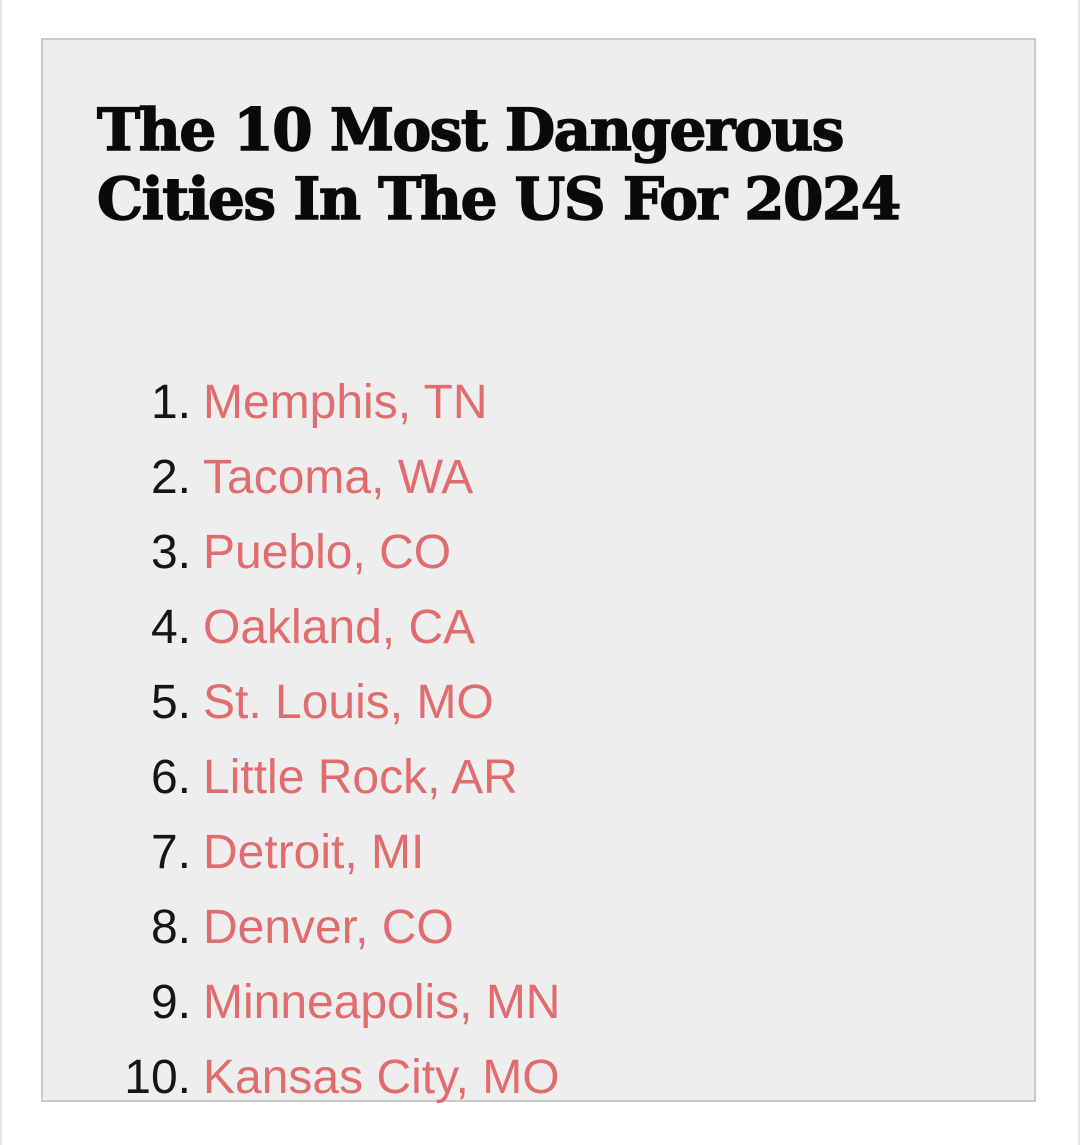 This screenshot has width=1080, height=1145. I want to click on list-item: 5. St. Louis, MO, so click(301, 702).